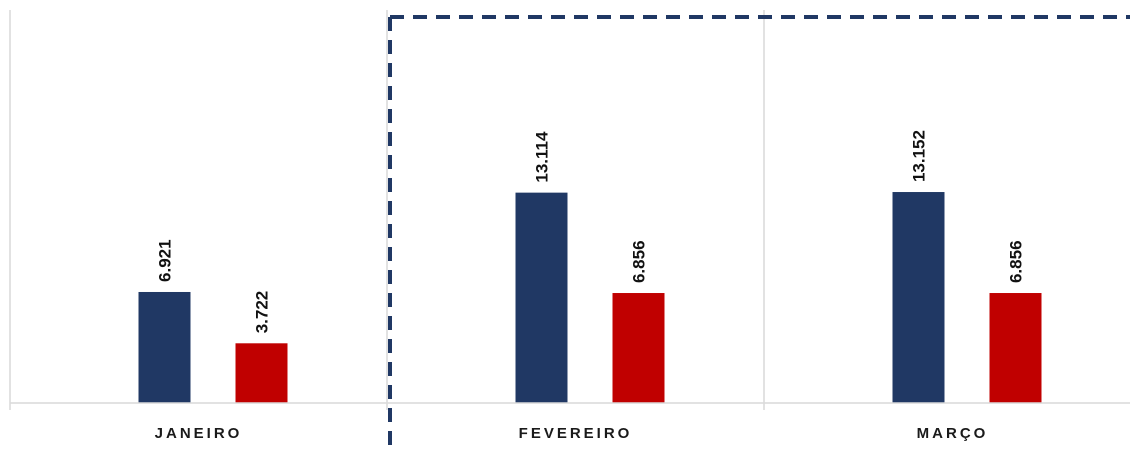  I want to click on data-label: 3.722, so click(262, 312).